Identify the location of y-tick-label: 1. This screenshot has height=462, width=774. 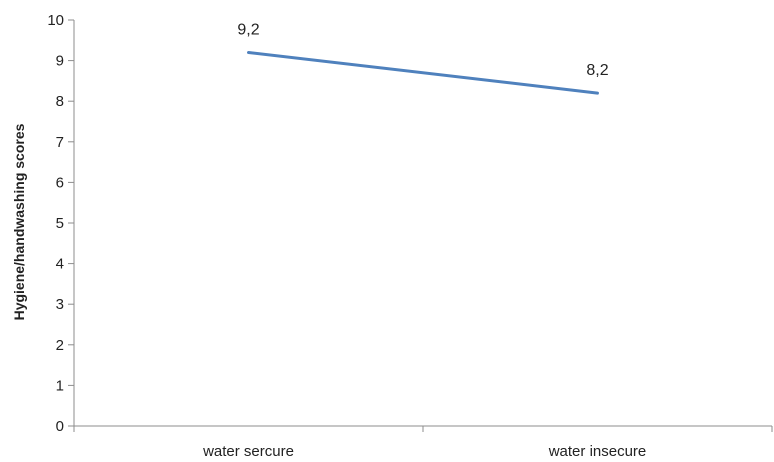
(60, 385).